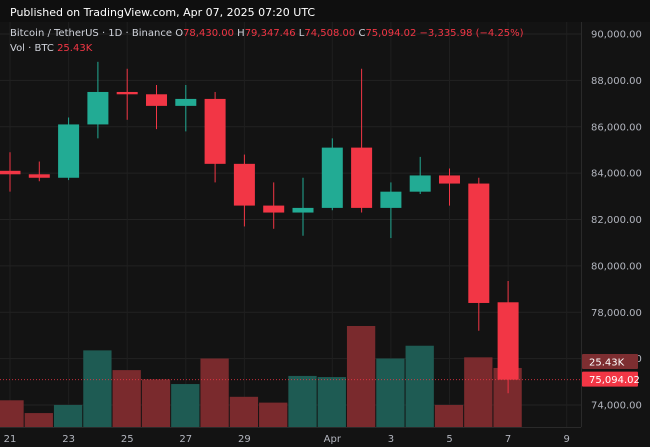 Image resolution: width=650 pixels, height=447 pixels. What do you see at coordinates (241, 33) in the screenshot?
I see `high-label: H` at bounding box center [241, 33].